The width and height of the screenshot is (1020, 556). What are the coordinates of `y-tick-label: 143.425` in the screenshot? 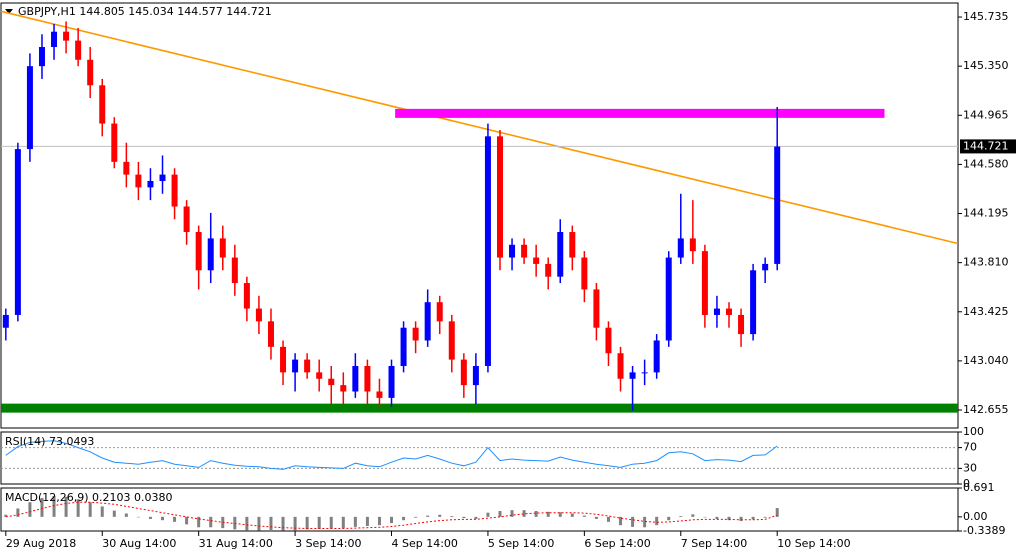 It's located at (986, 311).